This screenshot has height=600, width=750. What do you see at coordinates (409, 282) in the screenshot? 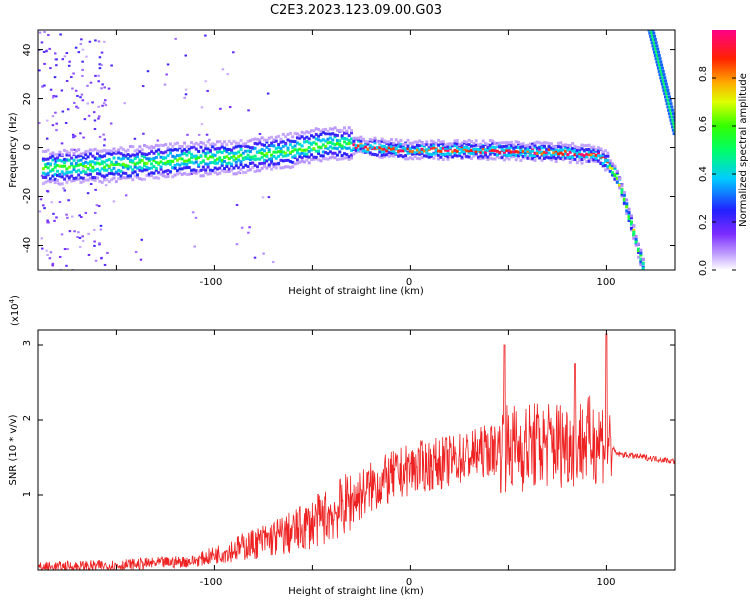
I see `spectrogram-xtick-label: 0` at bounding box center [409, 282].